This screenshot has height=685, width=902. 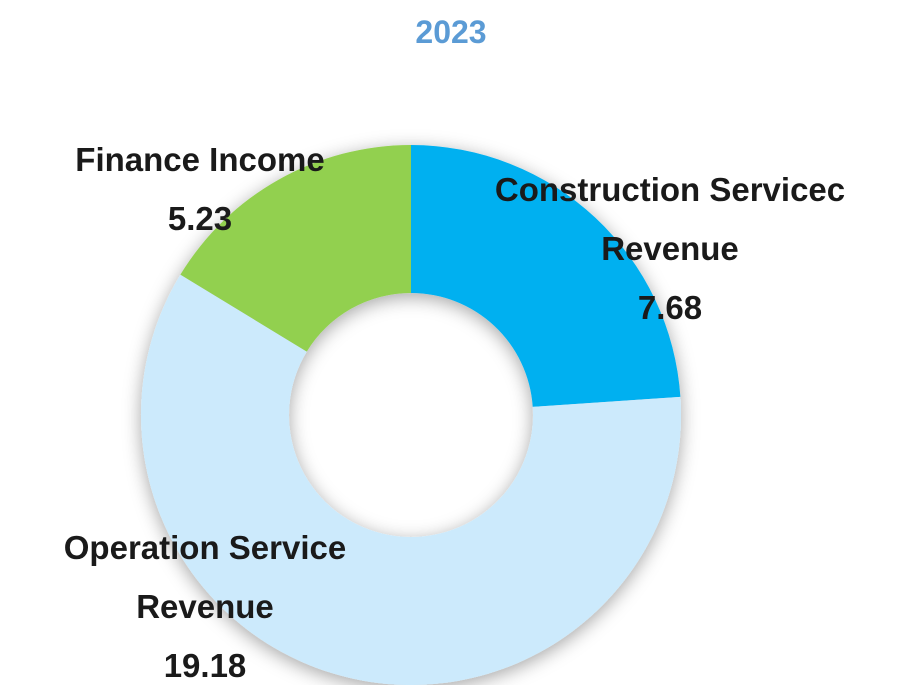 What do you see at coordinates (200, 159) in the screenshot?
I see `category-label: Finance Income` at bounding box center [200, 159].